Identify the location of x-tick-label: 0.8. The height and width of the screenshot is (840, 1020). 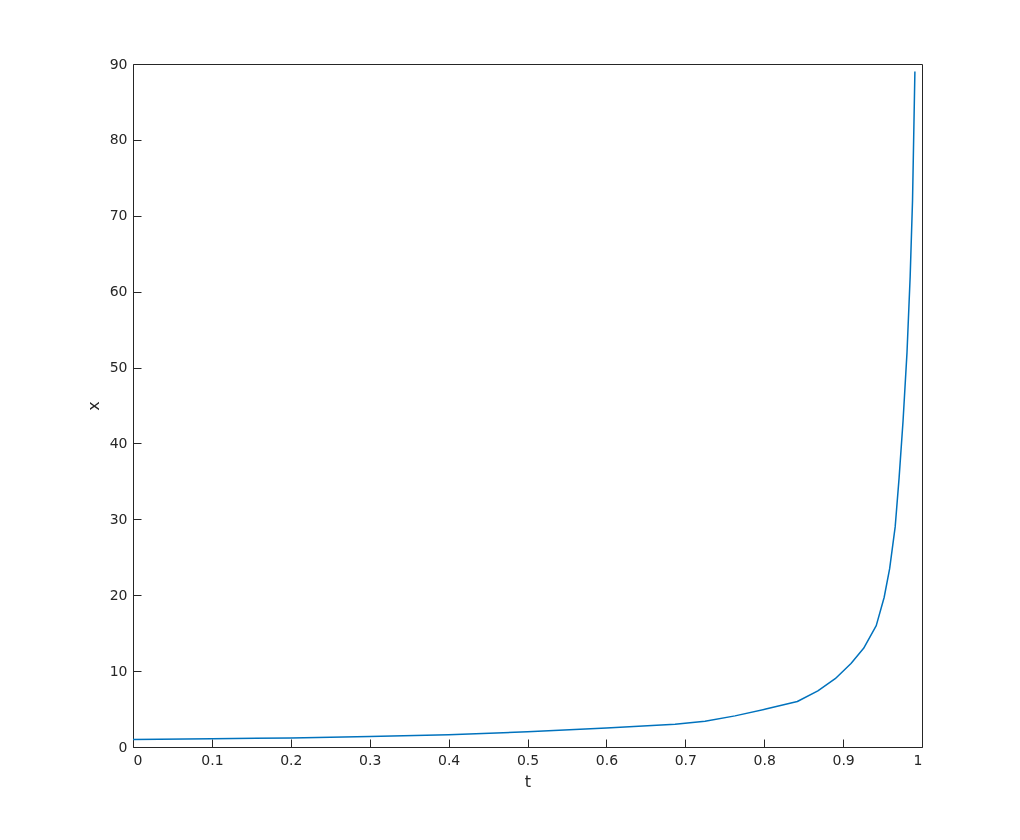
(764, 759).